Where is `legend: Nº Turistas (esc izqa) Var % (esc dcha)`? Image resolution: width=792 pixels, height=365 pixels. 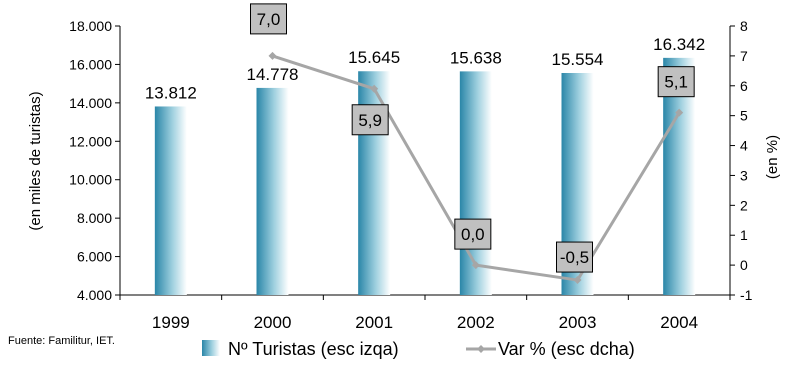 legend: Nº Turistas (esc izqa) Var % (esc dcha) is located at coordinates (418, 349).